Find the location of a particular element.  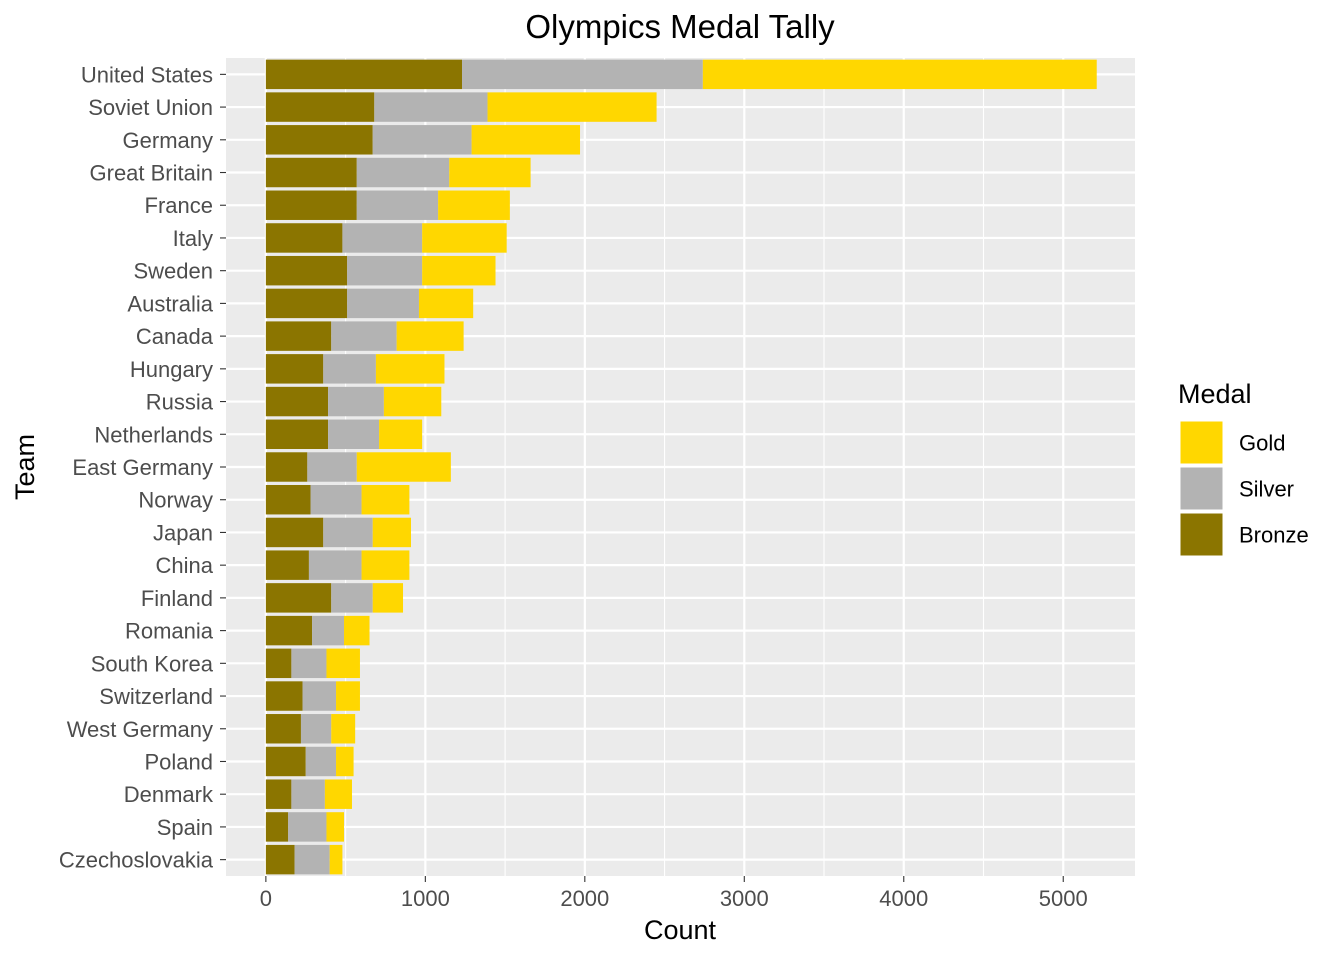

legend-key-silver is located at coordinates (1201, 488).